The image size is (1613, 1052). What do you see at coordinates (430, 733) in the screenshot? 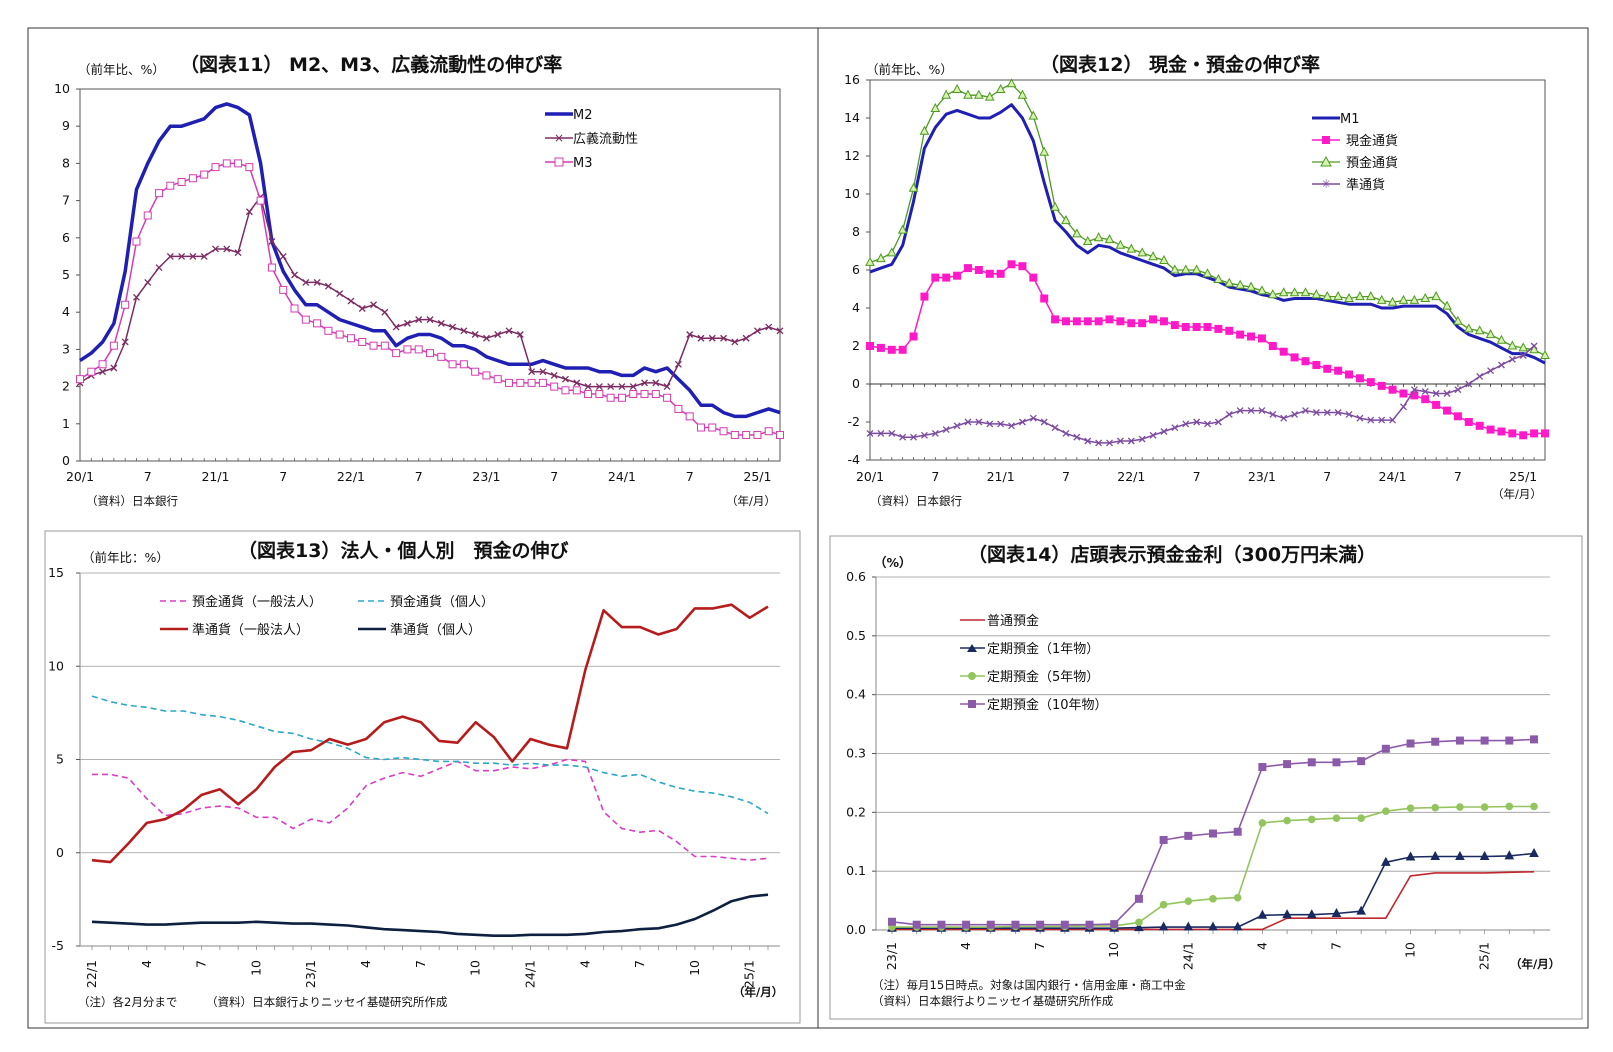
I see `series-line-quasi-corp` at bounding box center [430, 733].